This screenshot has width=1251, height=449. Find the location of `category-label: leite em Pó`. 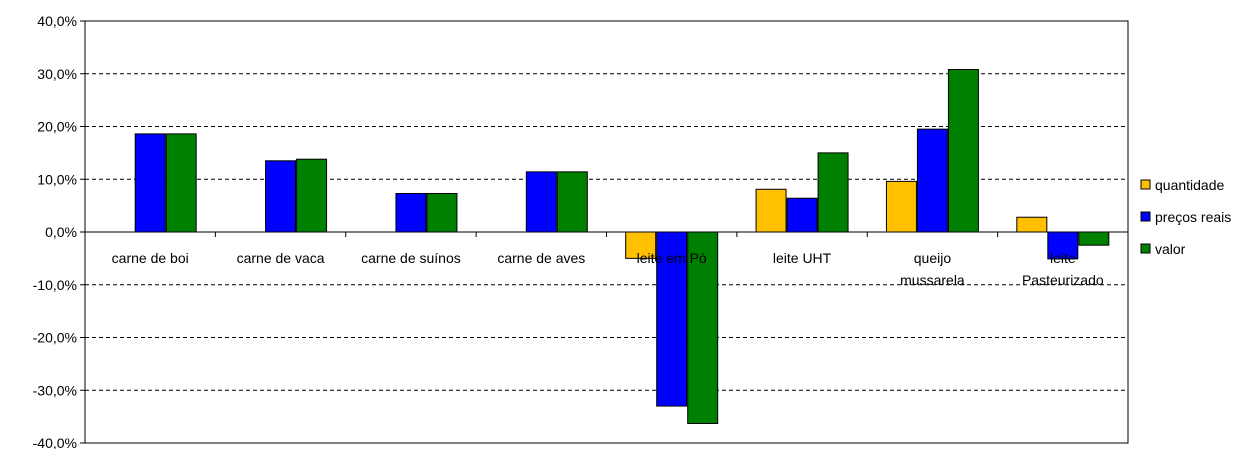

category-label: leite em Pó is located at coordinates (672, 258).